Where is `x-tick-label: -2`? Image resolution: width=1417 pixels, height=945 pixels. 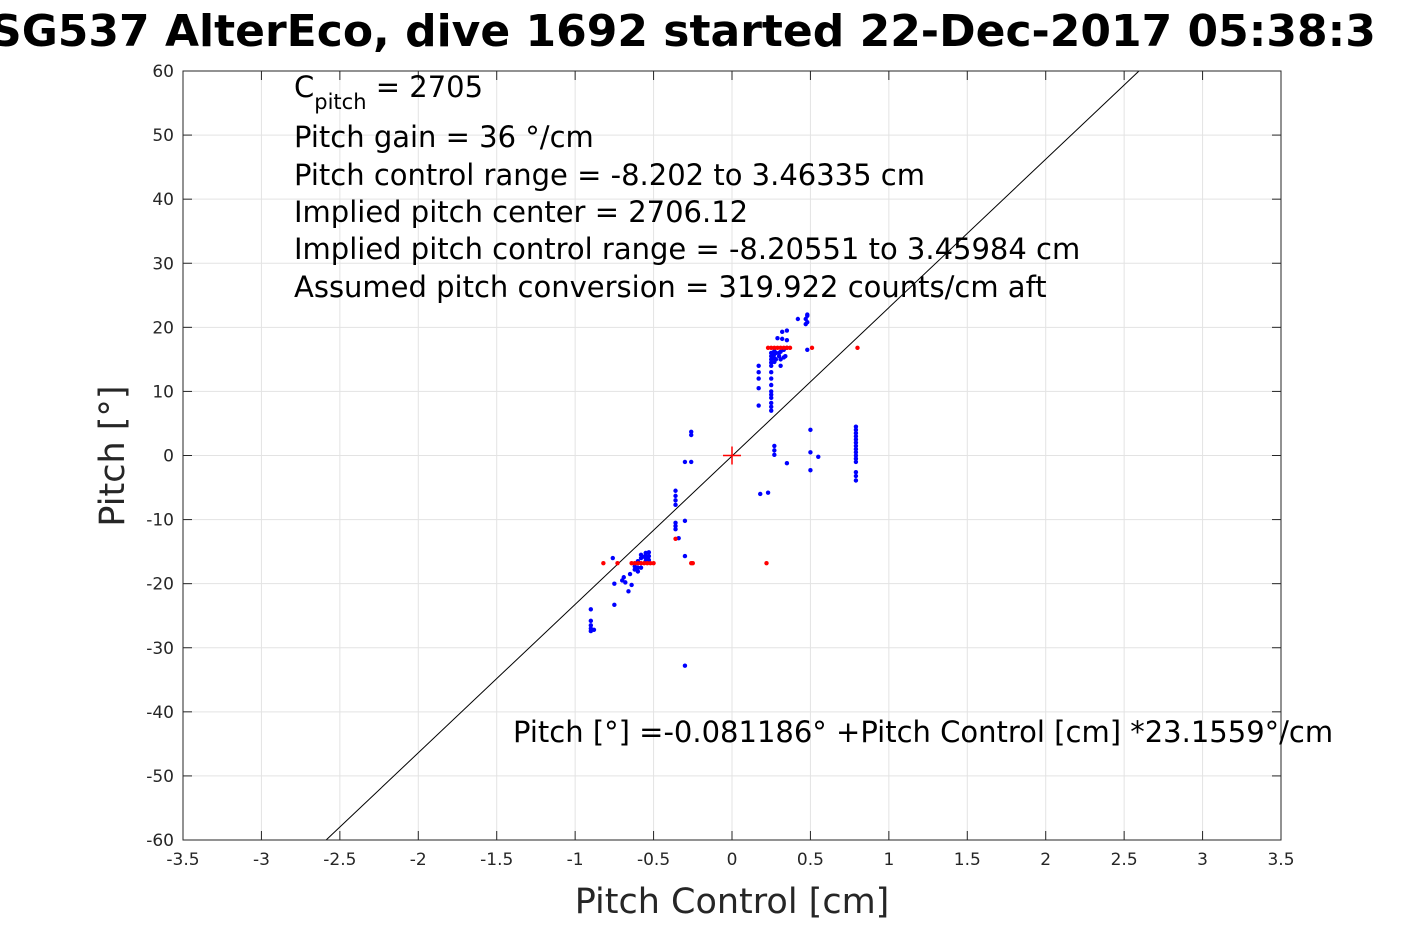 x-tick-label: -2 is located at coordinates (418, 860).